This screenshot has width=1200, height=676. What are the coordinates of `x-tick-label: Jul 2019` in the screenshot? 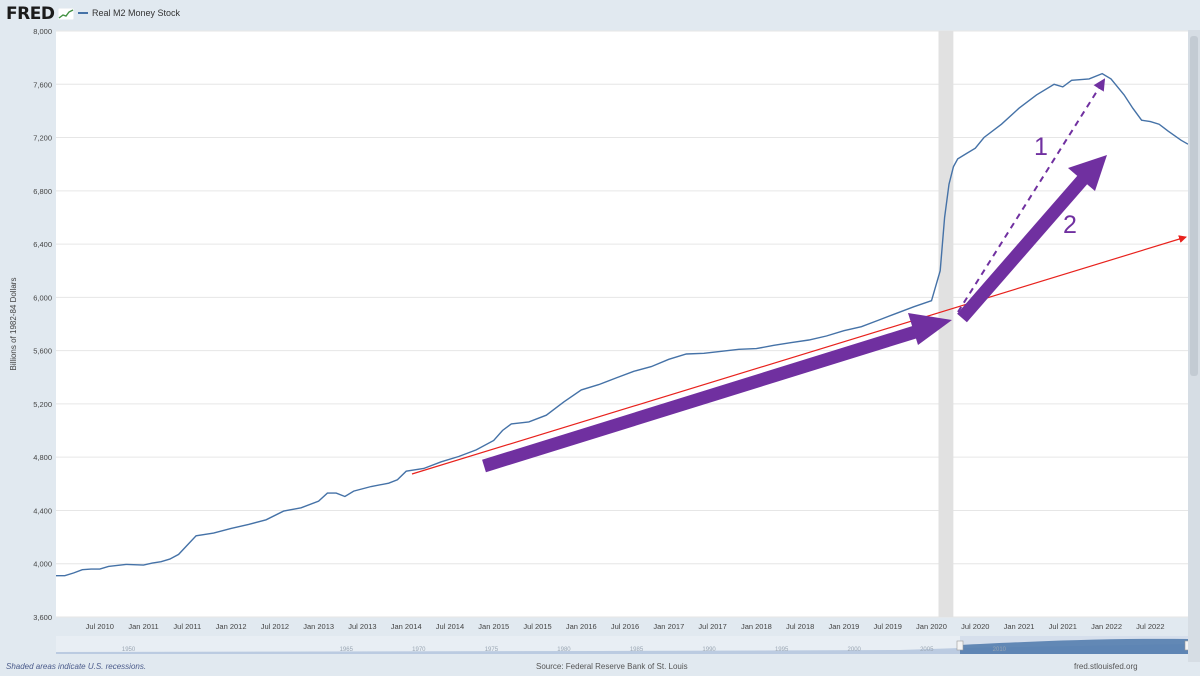 It's located at (888, 626).